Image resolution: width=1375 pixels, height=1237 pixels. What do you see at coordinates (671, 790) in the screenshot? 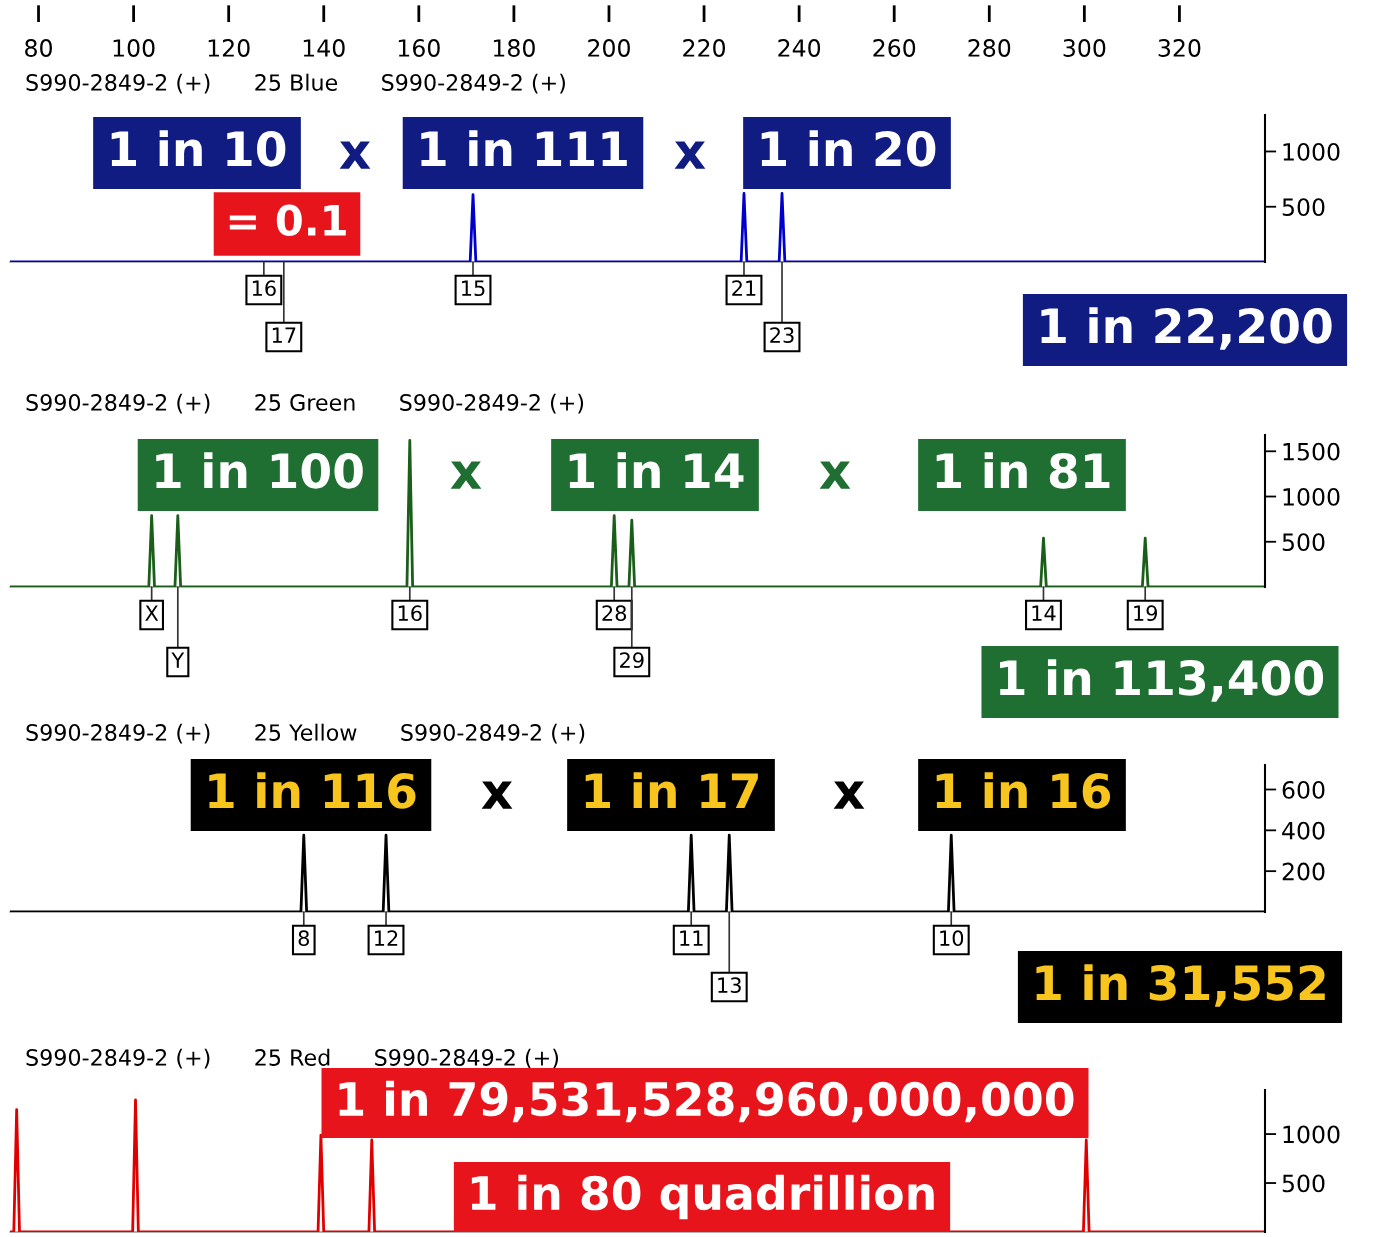
I see `annotation: 1 in 17` at bounding box center [671, 790].